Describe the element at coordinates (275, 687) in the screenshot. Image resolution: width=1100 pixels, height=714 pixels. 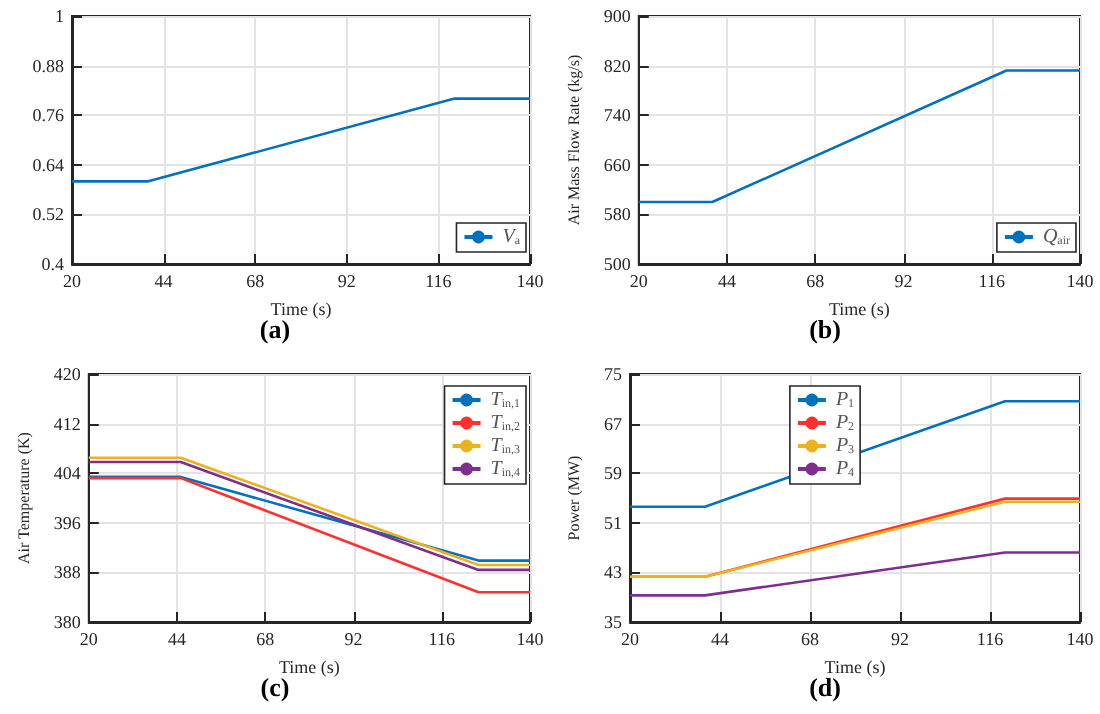
I see `text: (c)` at that location.